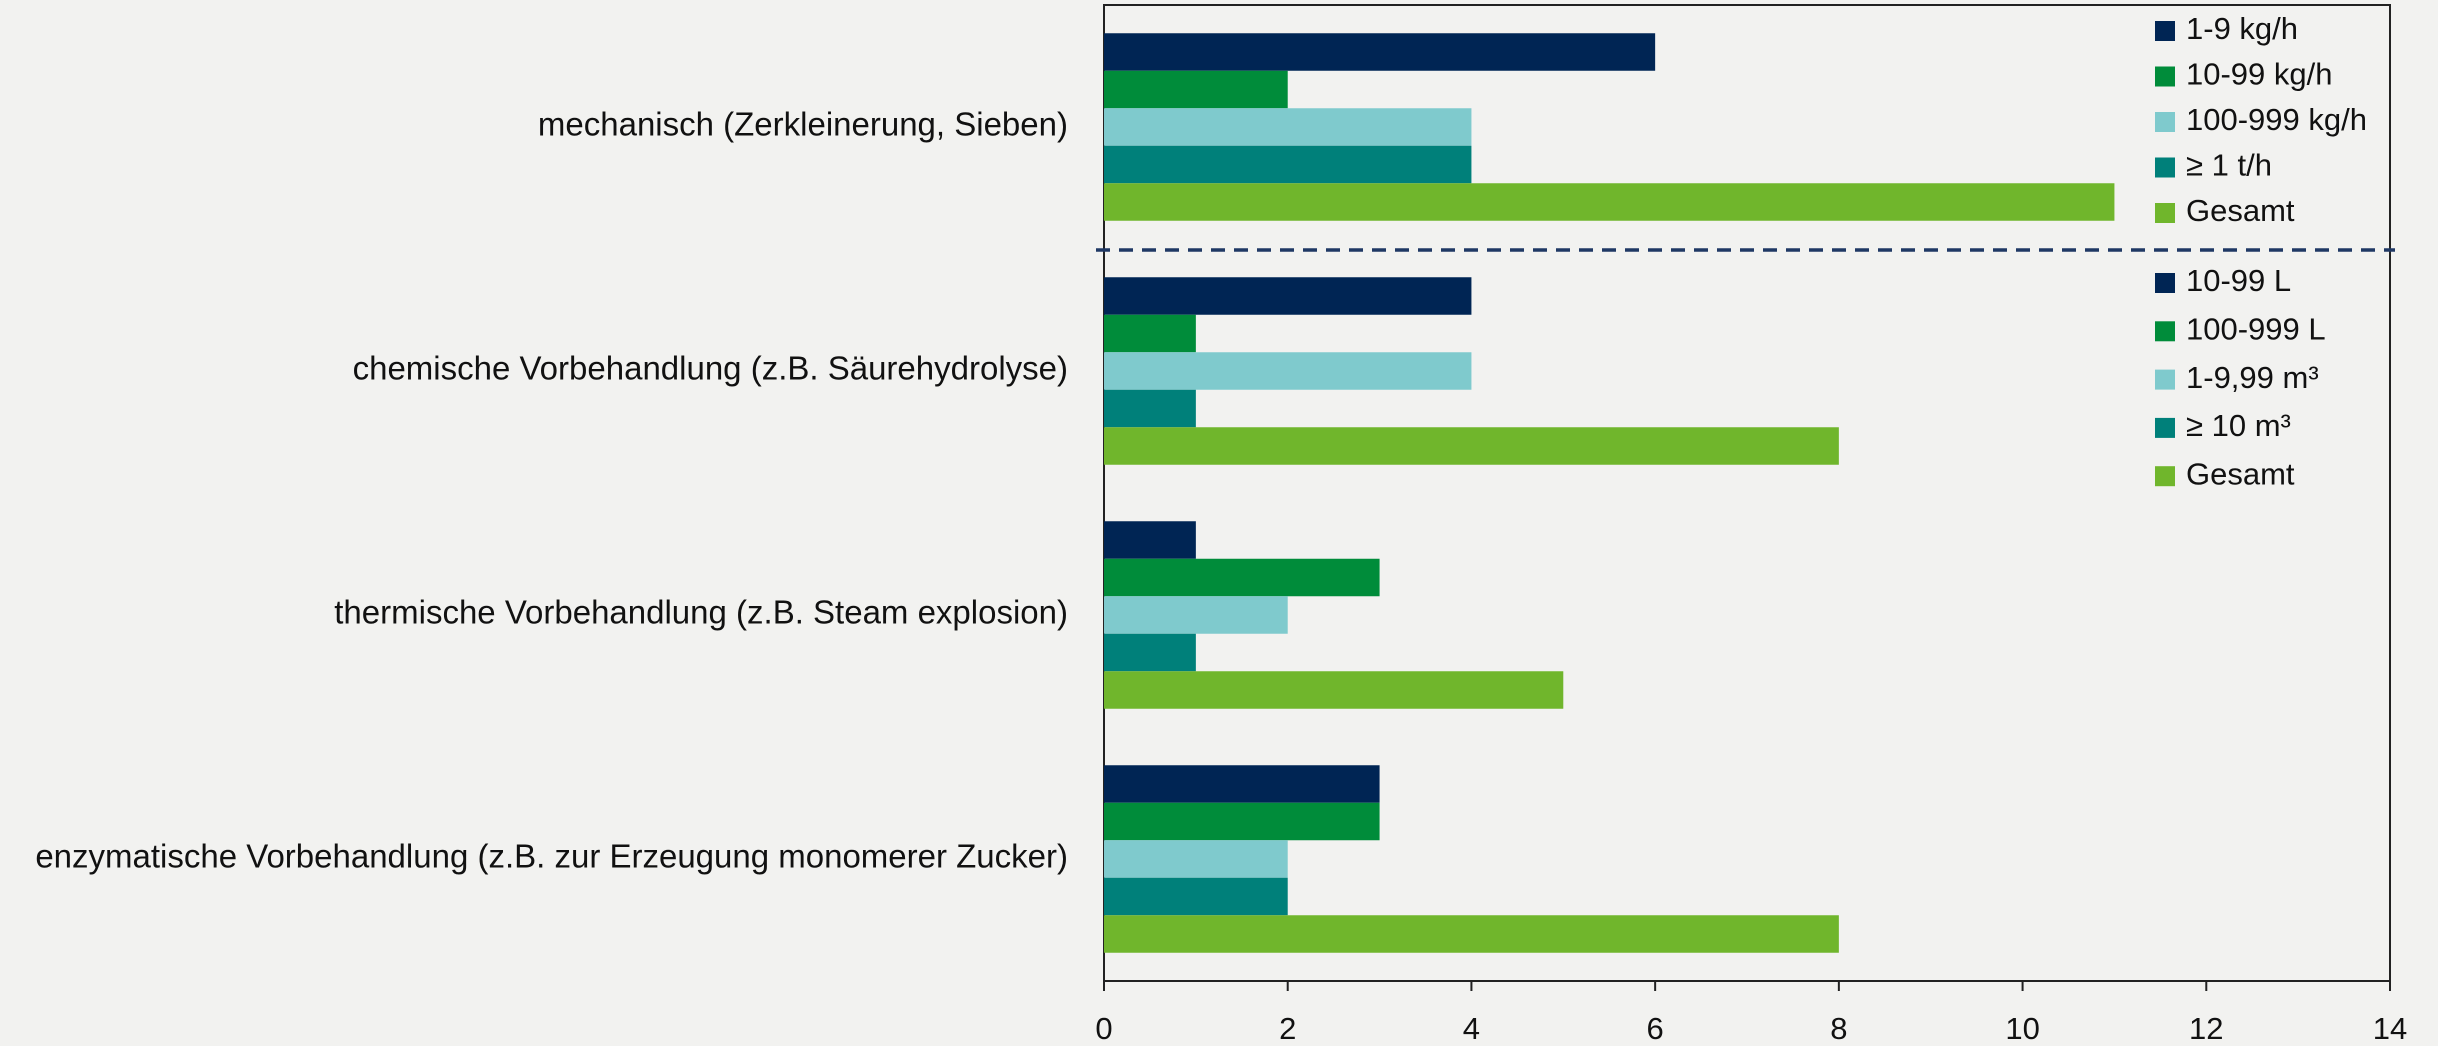 The height and width of the screenshot is (1046, 2438). I want to click on x-tick-label: 2, so click(1287, 1028).